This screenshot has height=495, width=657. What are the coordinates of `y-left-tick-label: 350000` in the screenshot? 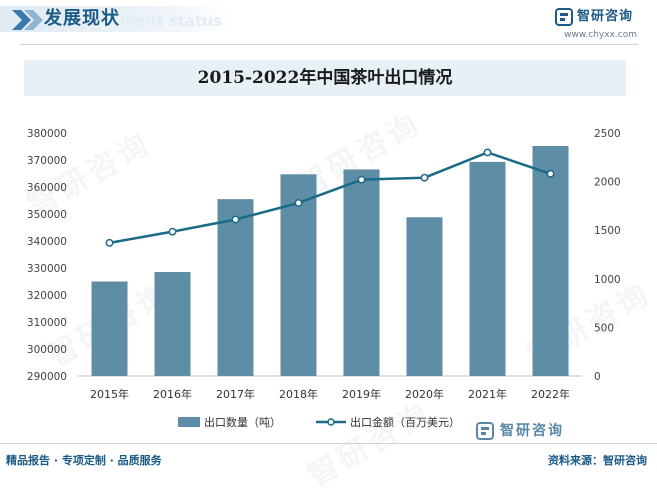 It's located at (47, 215).